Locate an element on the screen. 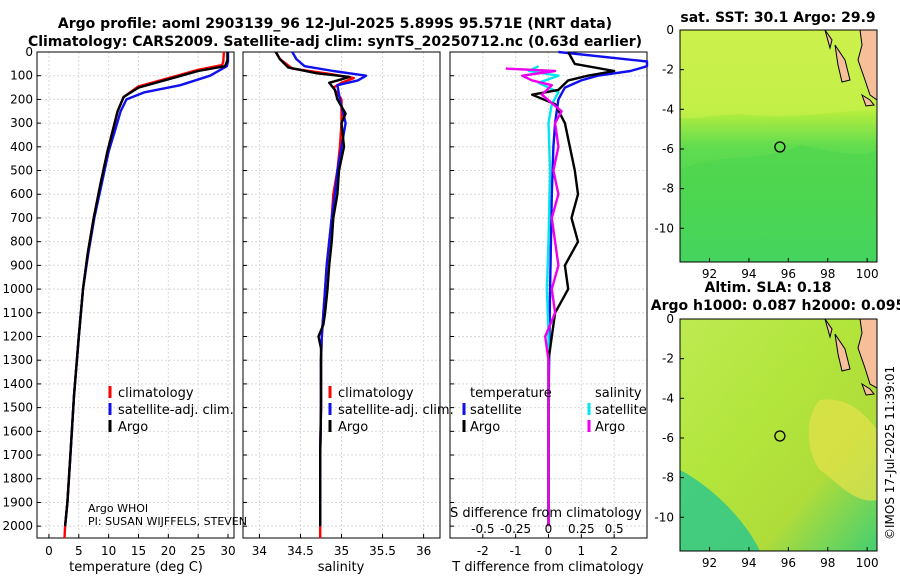 This screenshot has width=900, height=580. ytick-label: 1000 is located at coordinates (17, 289).